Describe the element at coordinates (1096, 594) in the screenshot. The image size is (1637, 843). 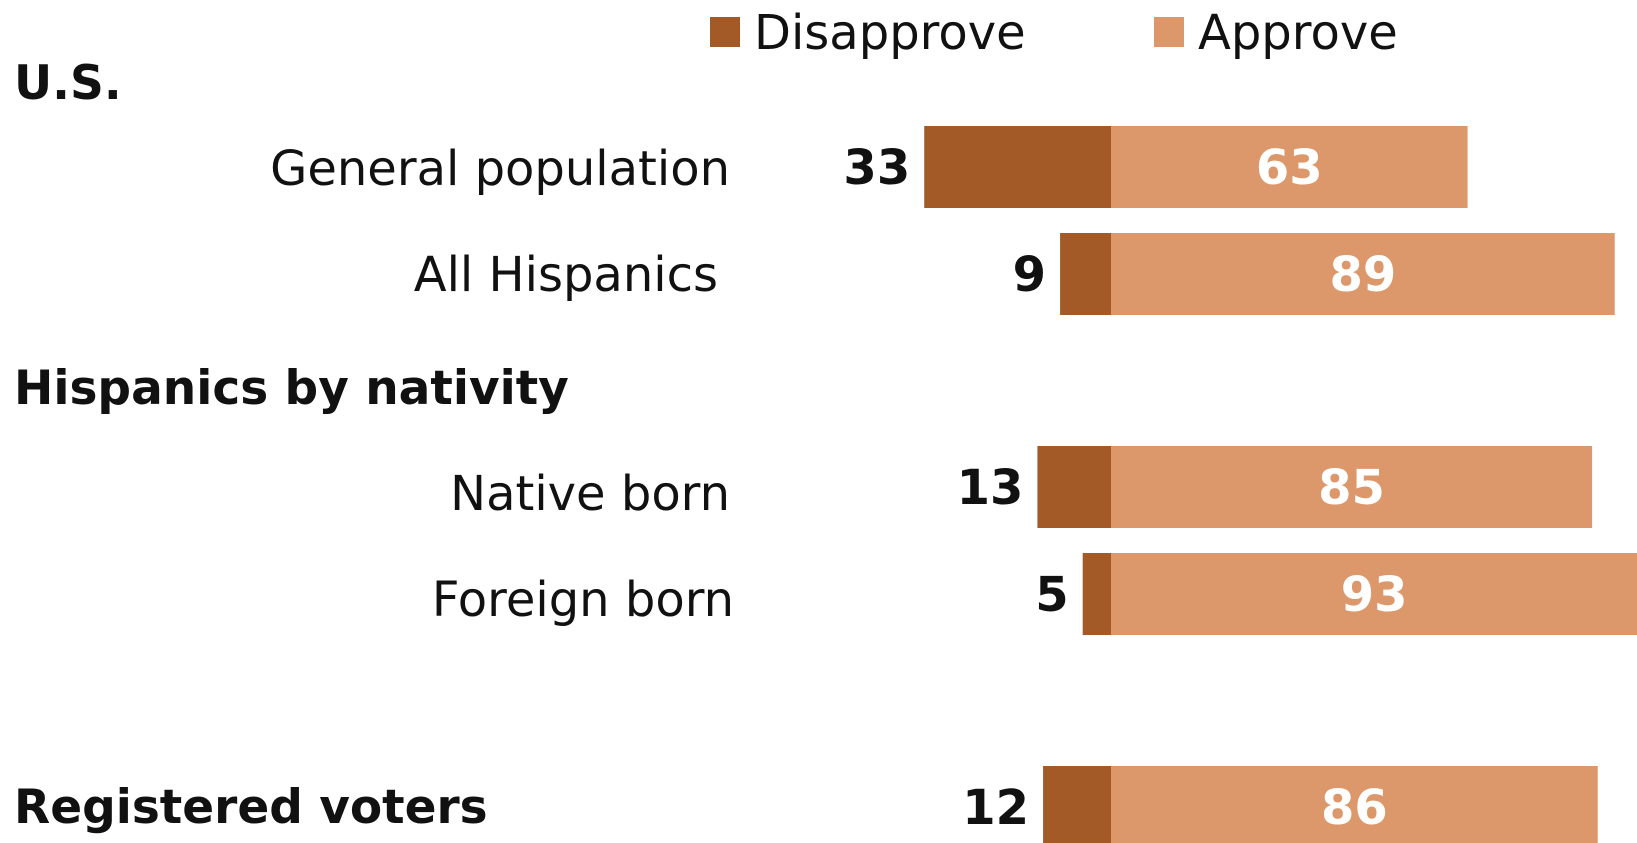
I see `bar-disapprove-foreign-born` at that location.